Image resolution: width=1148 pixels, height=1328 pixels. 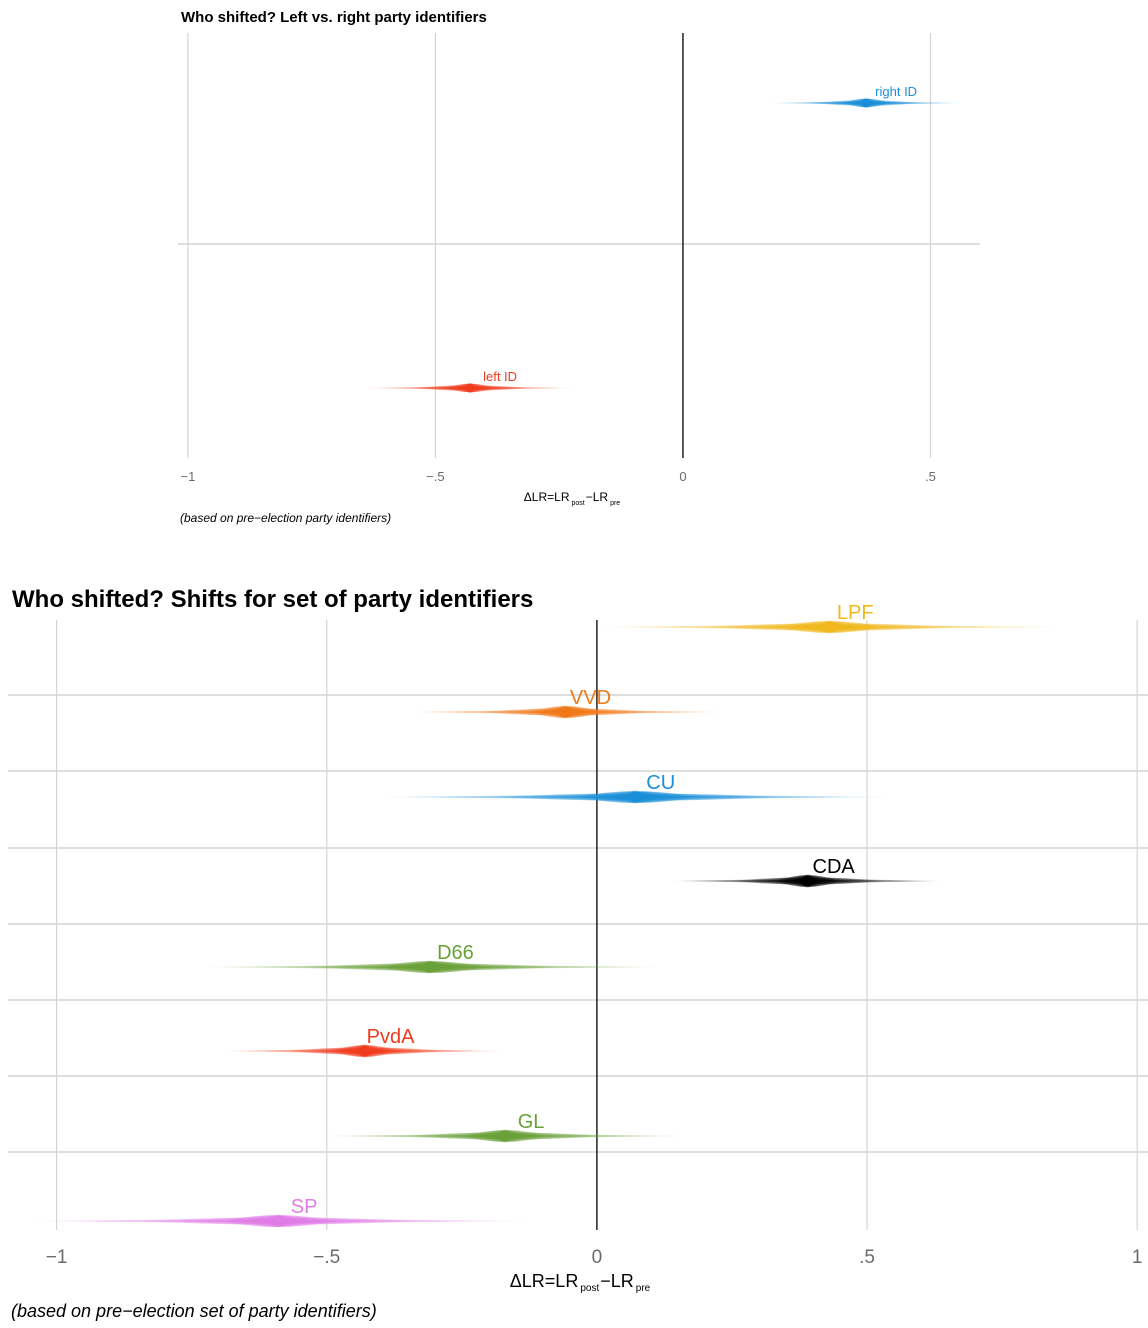 I want to click on point-estimate-pvda, so click(x=364, y=1051).